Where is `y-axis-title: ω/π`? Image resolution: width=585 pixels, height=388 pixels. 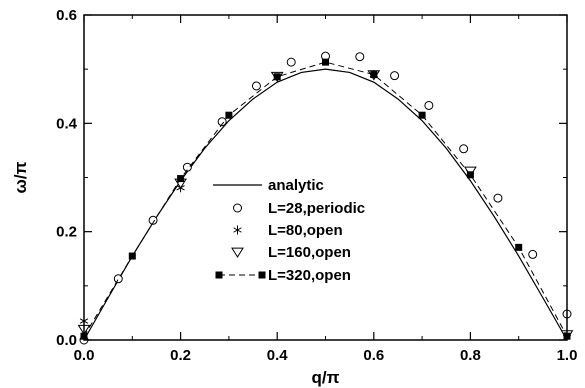
y-axis-title: ω/π is located at coordinates (20, 177).